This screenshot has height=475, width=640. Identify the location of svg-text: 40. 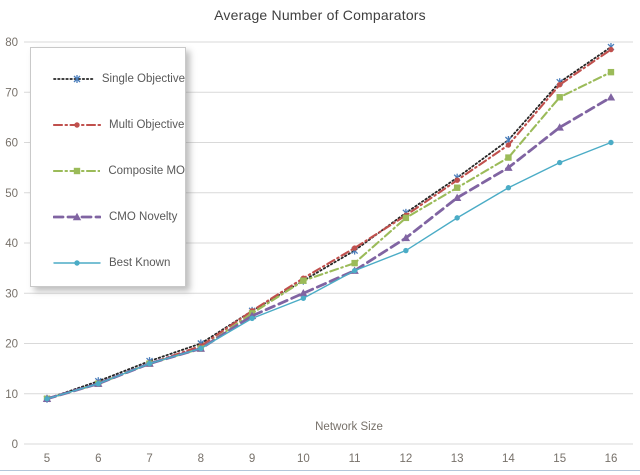
(11, 244).